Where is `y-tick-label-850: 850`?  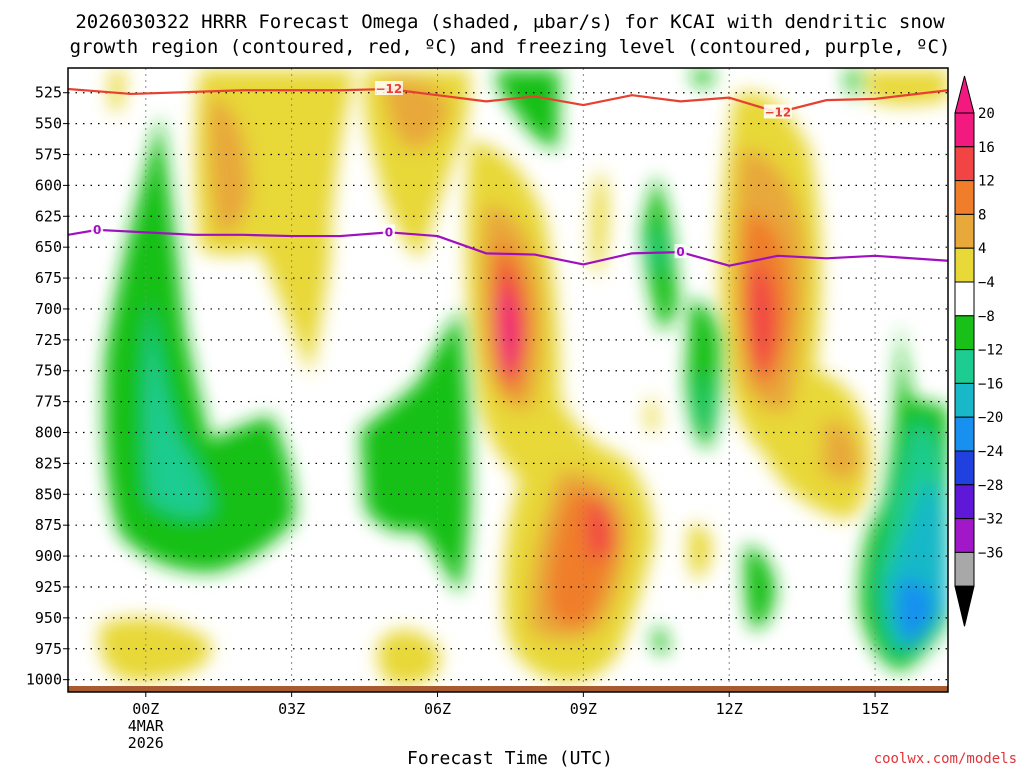
y-tick-label-850: 850 is located at coordinates (48, 494).